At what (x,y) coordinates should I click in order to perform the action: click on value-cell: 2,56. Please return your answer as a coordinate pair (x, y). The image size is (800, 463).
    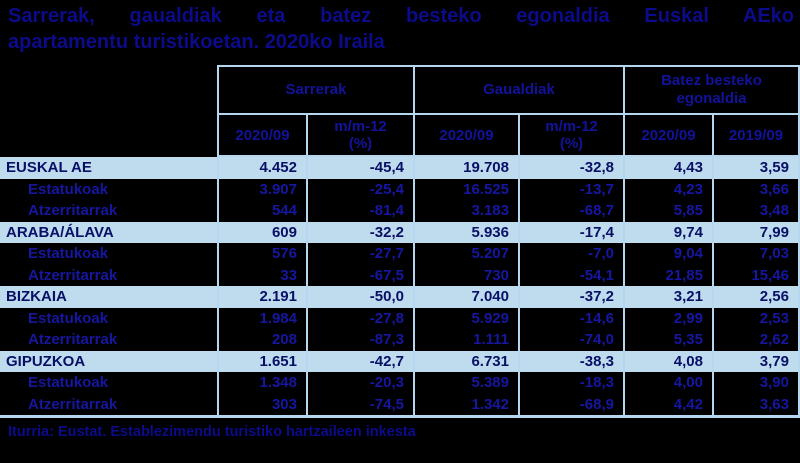
    Looking at the image, I should click on (756, 297).